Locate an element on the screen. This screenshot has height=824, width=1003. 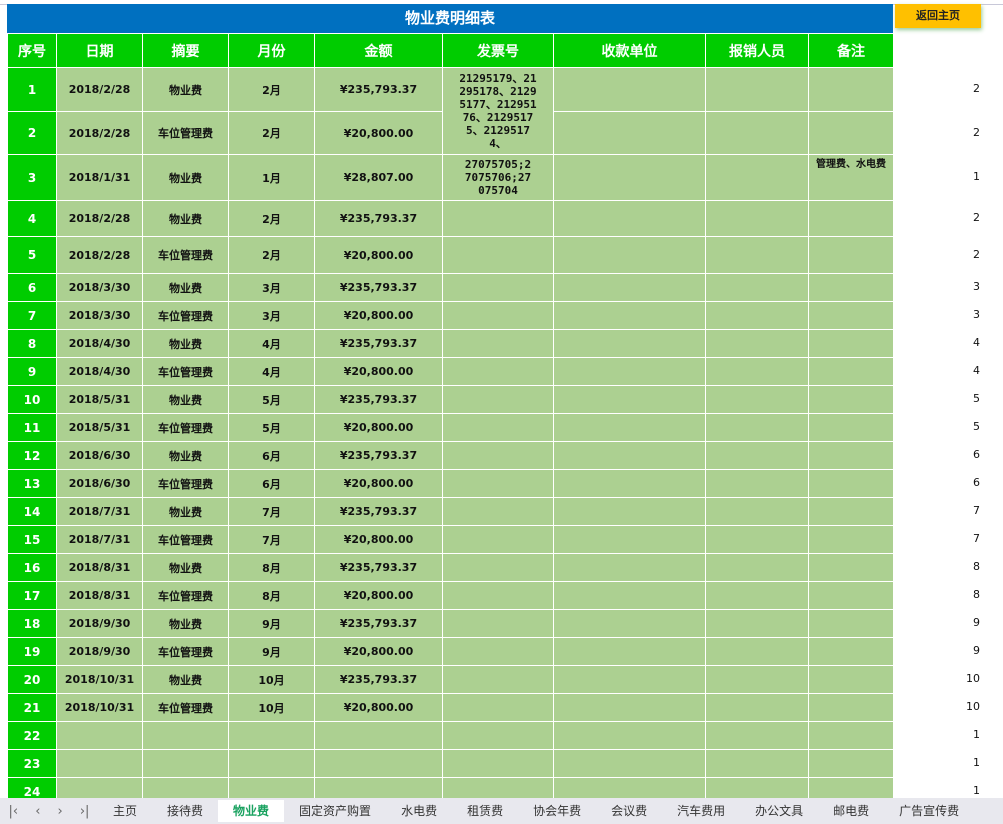
sheet-tab: 邮电费 is located at coordinates (851, 811).